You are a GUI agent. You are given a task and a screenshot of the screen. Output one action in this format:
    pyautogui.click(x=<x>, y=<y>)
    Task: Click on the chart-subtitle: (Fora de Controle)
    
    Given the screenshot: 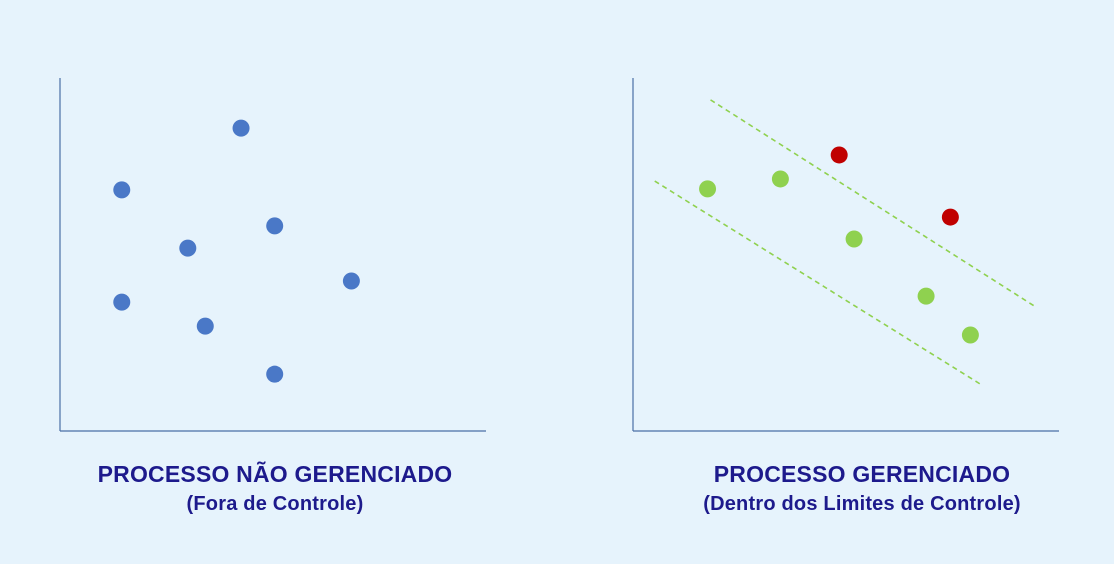 What is the action you would take?
    pyautogui.click(x=275, y=504)
    